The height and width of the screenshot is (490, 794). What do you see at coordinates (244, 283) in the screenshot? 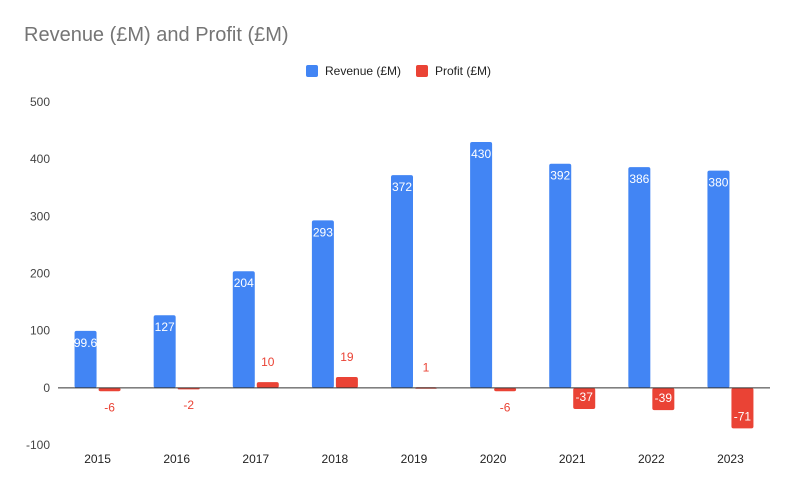
I see `data-label: 204` at bounding box center [244, 283].